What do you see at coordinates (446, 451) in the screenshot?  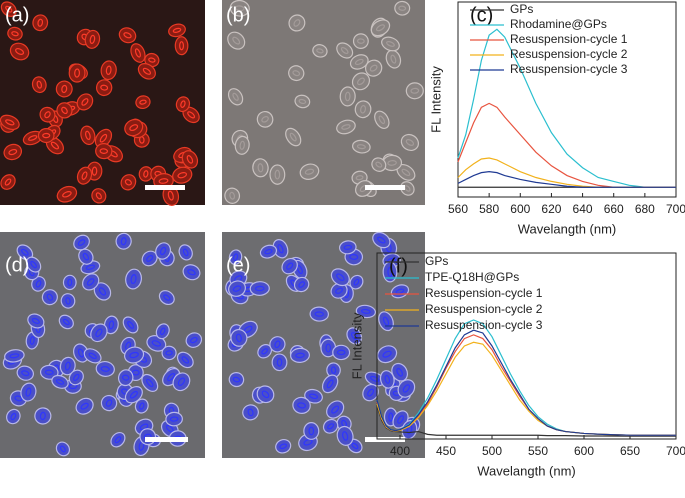 I see `x-tick-label: 450` at bounding box center [446, 451].